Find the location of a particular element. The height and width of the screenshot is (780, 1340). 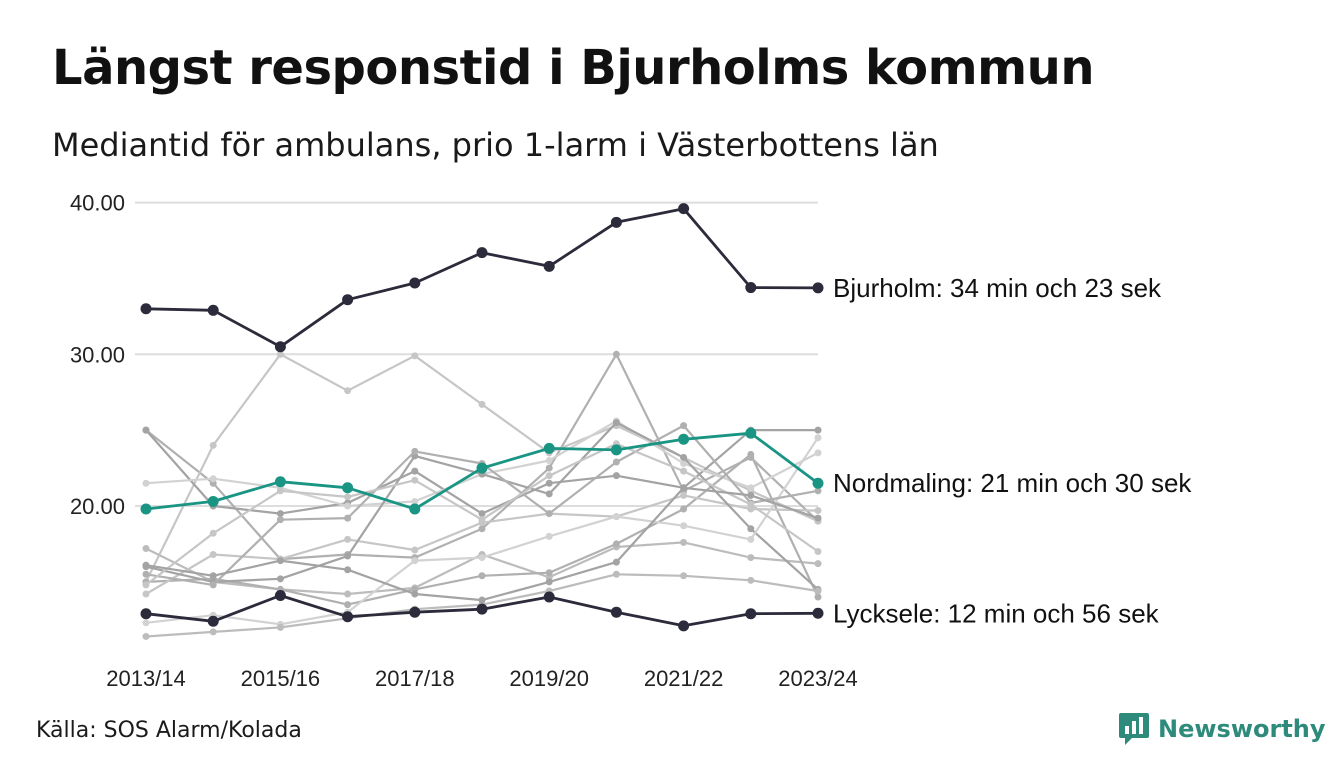

y-axis: 20.00 30.00 40.00 is located at coordinates (97, 355).